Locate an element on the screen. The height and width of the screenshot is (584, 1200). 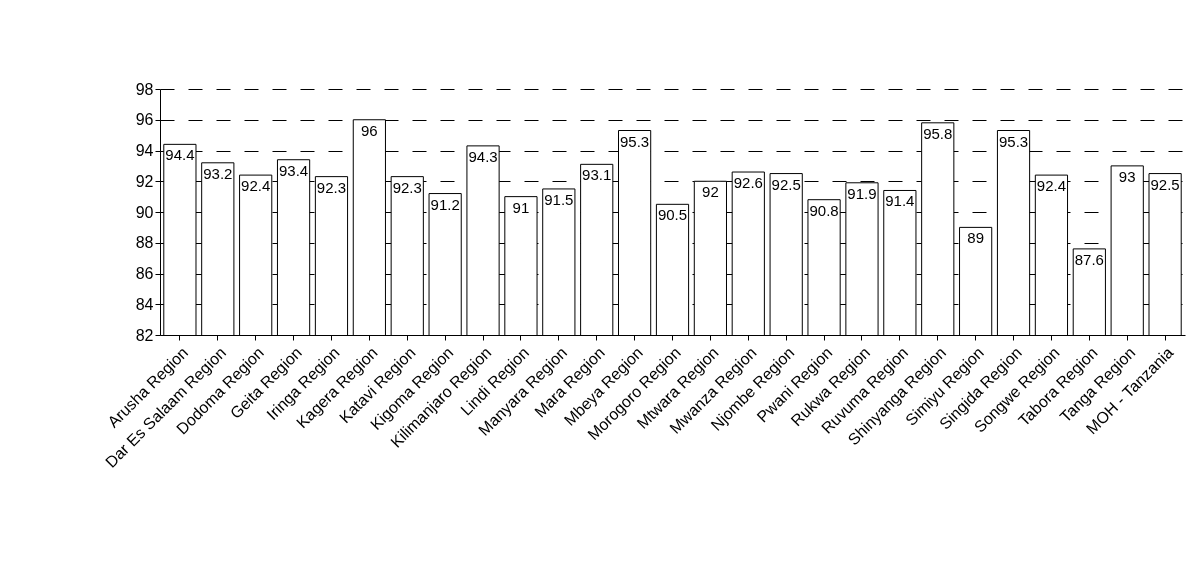
data-label: 92.6 is located at coordinates (748, 183).